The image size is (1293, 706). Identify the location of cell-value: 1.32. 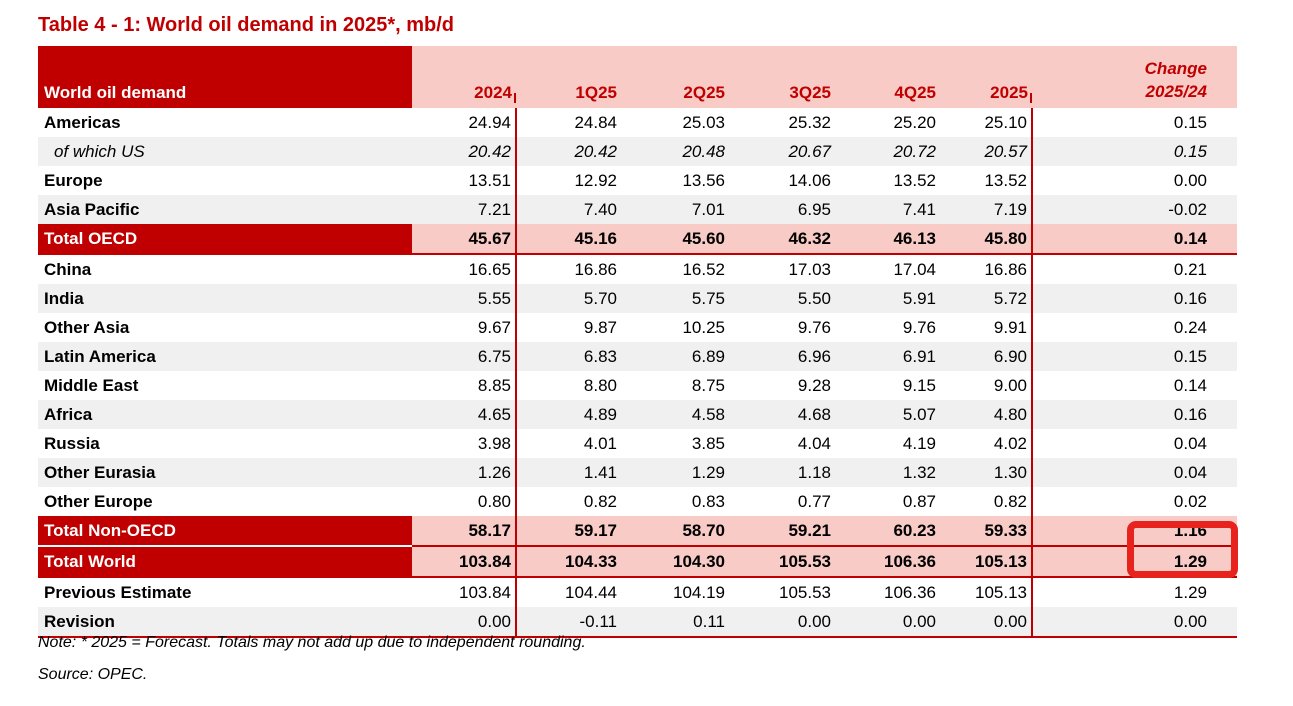
(887, 472).